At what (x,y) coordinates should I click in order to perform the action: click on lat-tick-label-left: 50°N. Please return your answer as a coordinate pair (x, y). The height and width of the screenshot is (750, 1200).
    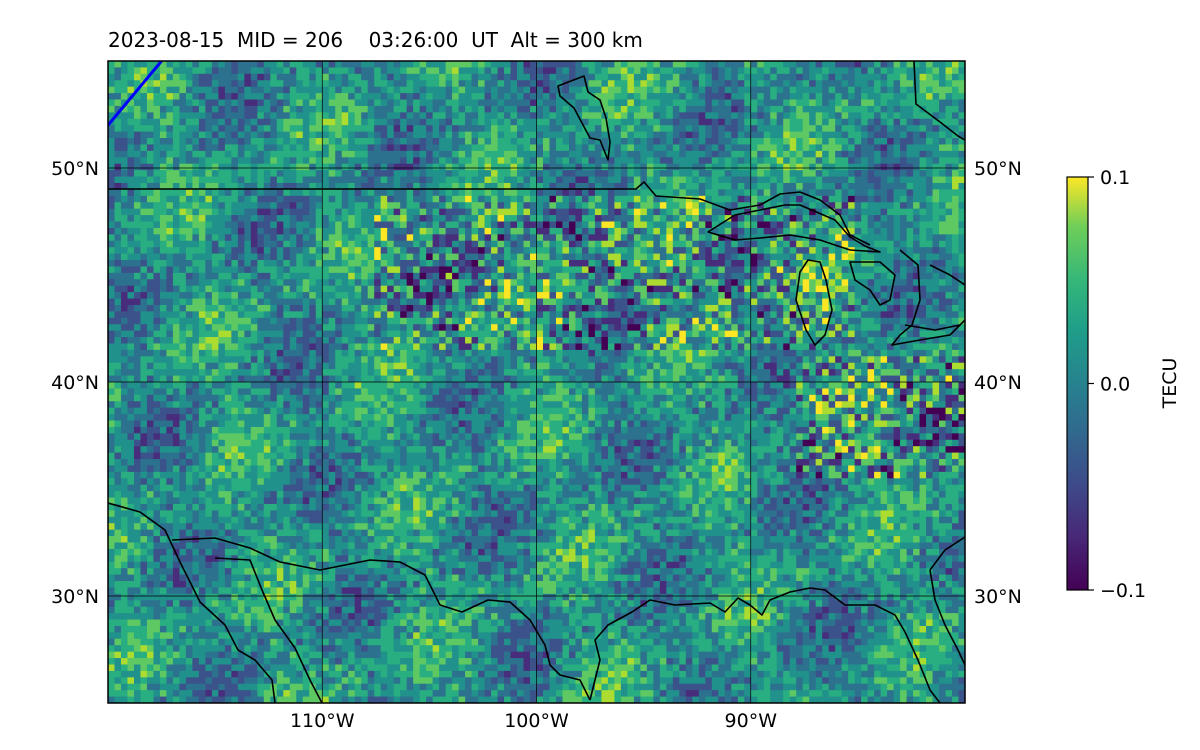
    Looking at the image, I should click on (75, 169).